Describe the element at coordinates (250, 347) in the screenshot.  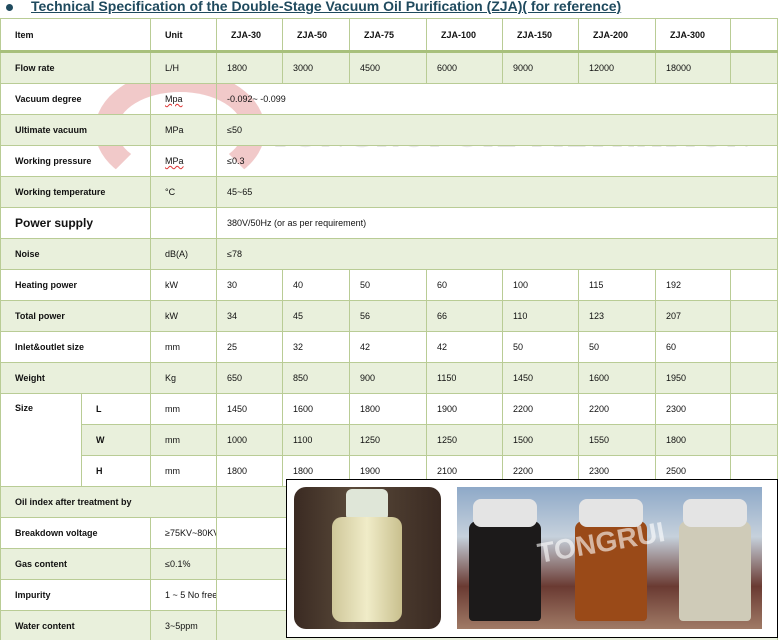
I see `value-cell: 25` at that location.